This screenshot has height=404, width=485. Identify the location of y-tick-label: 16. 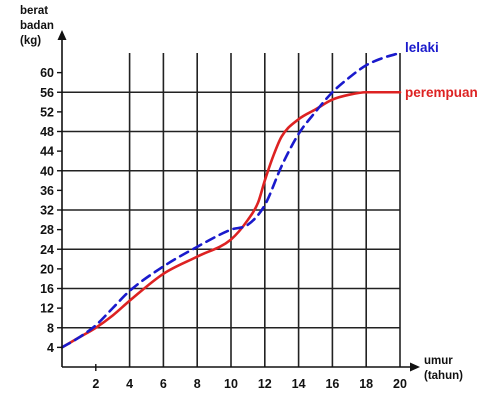
(47, 289).